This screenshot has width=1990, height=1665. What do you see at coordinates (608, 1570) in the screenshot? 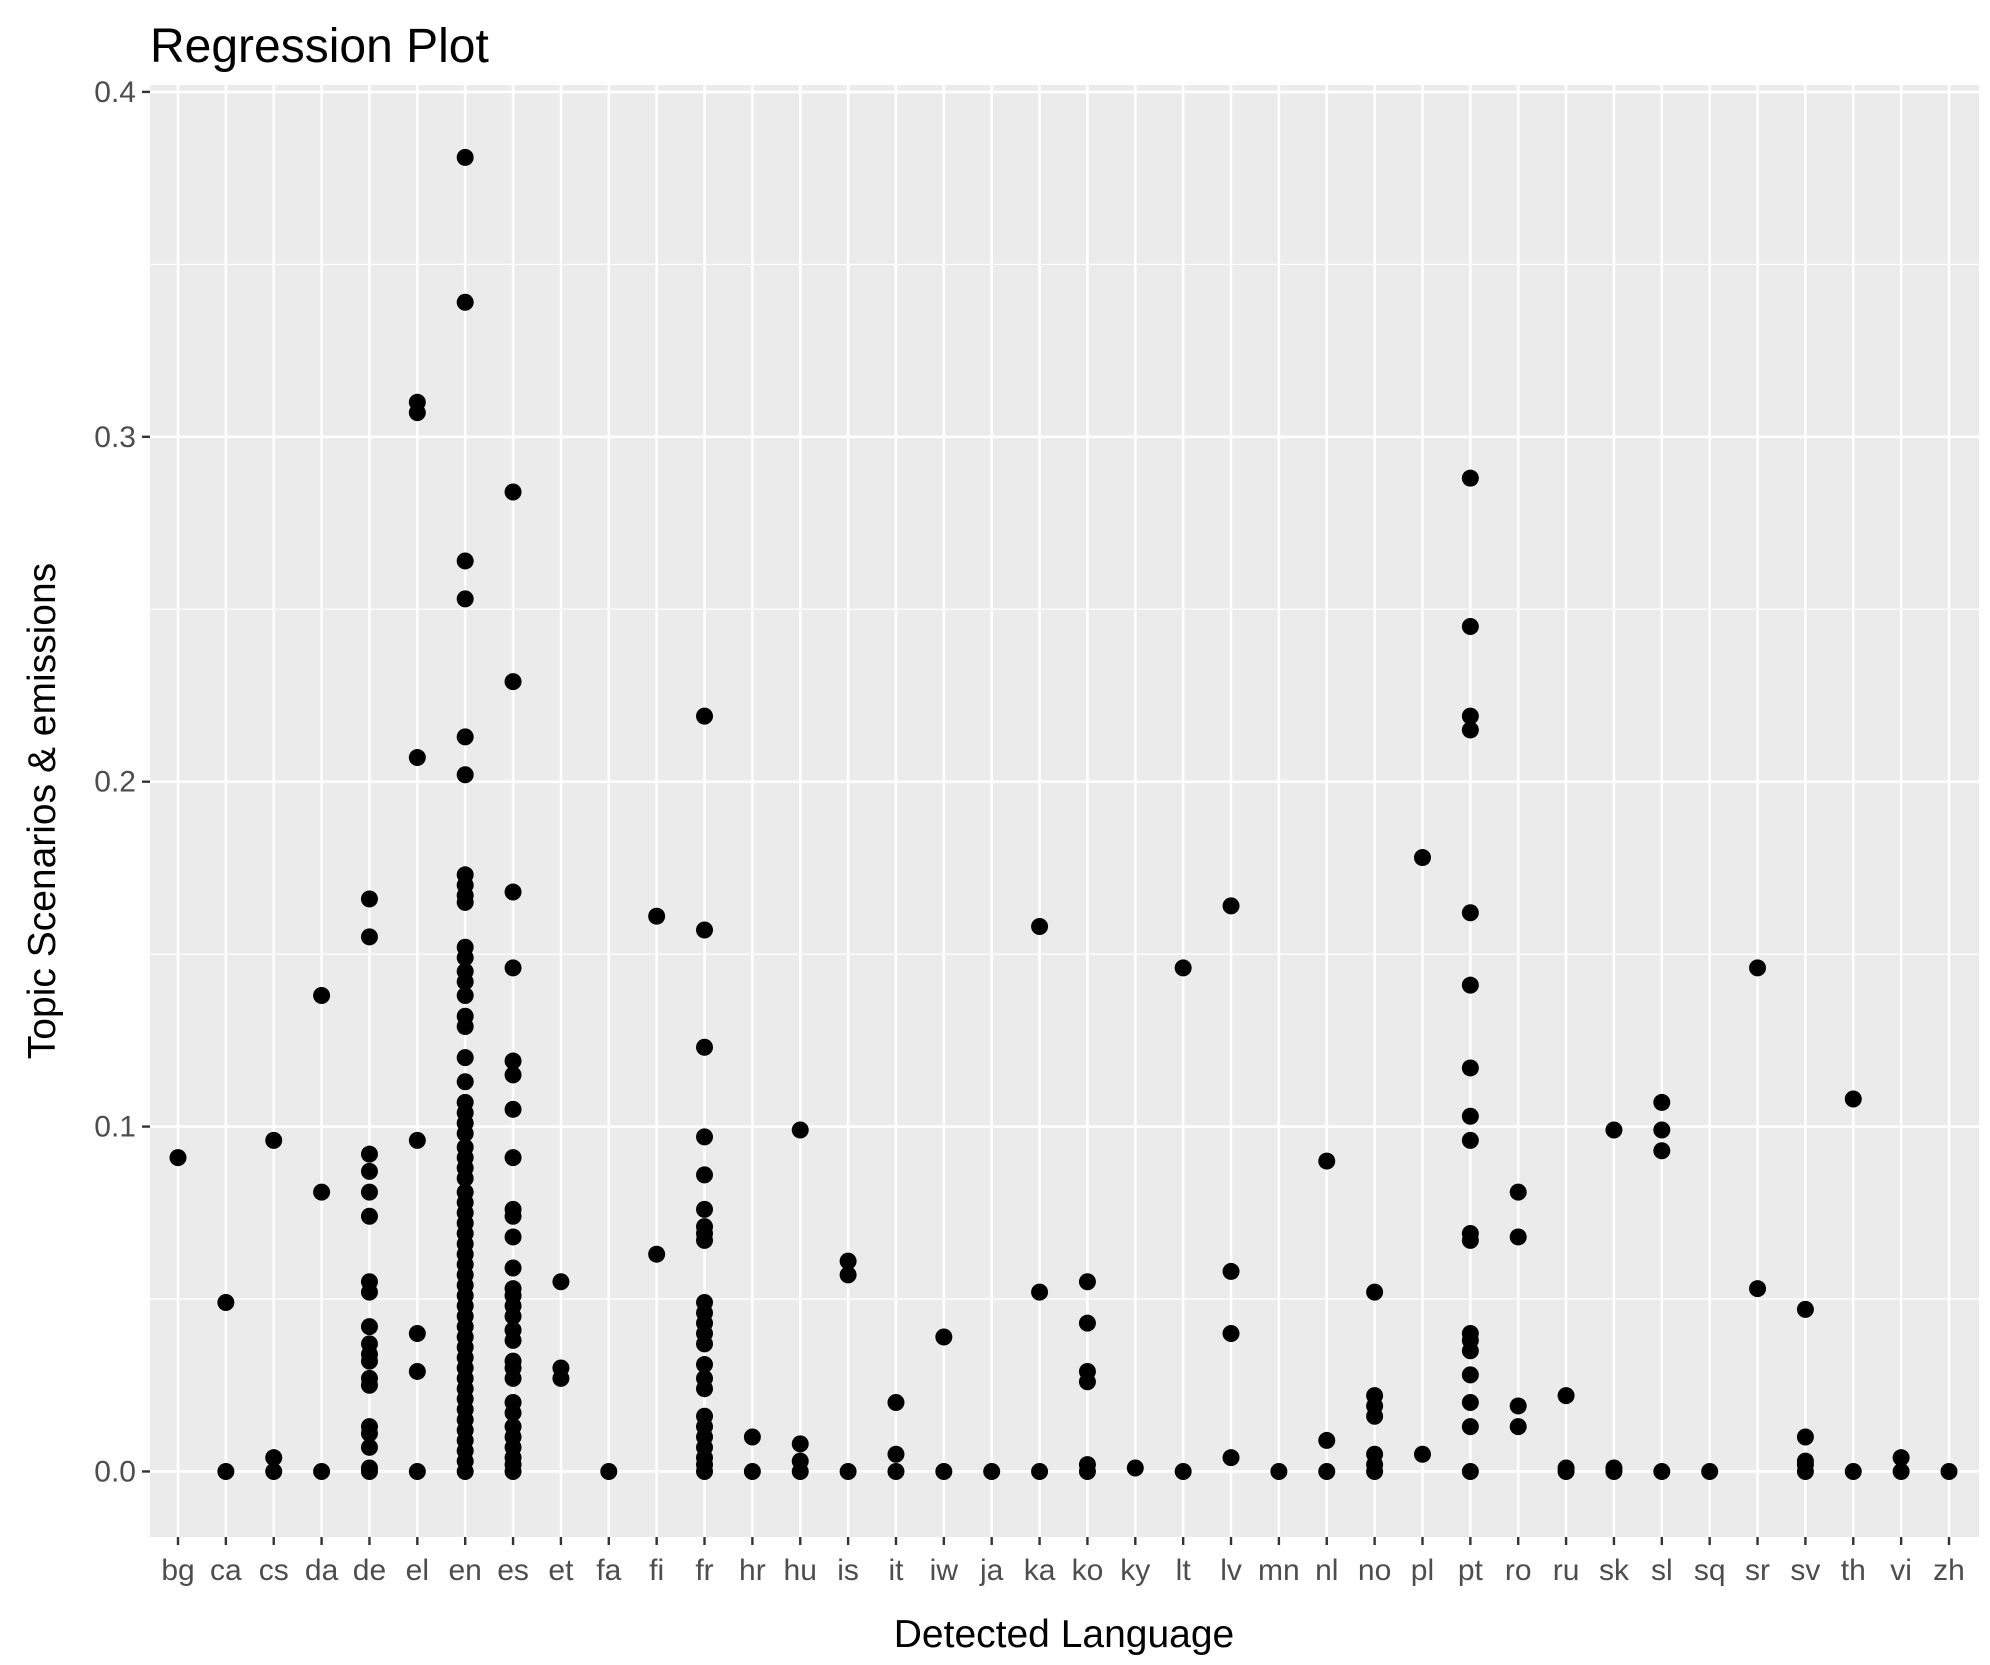
I see `x-tick-label: fa` at bounding box center [608, 1570].